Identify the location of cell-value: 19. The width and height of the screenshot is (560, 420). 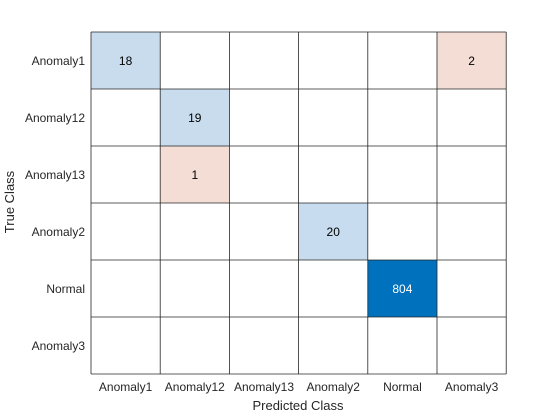
(195, 118).